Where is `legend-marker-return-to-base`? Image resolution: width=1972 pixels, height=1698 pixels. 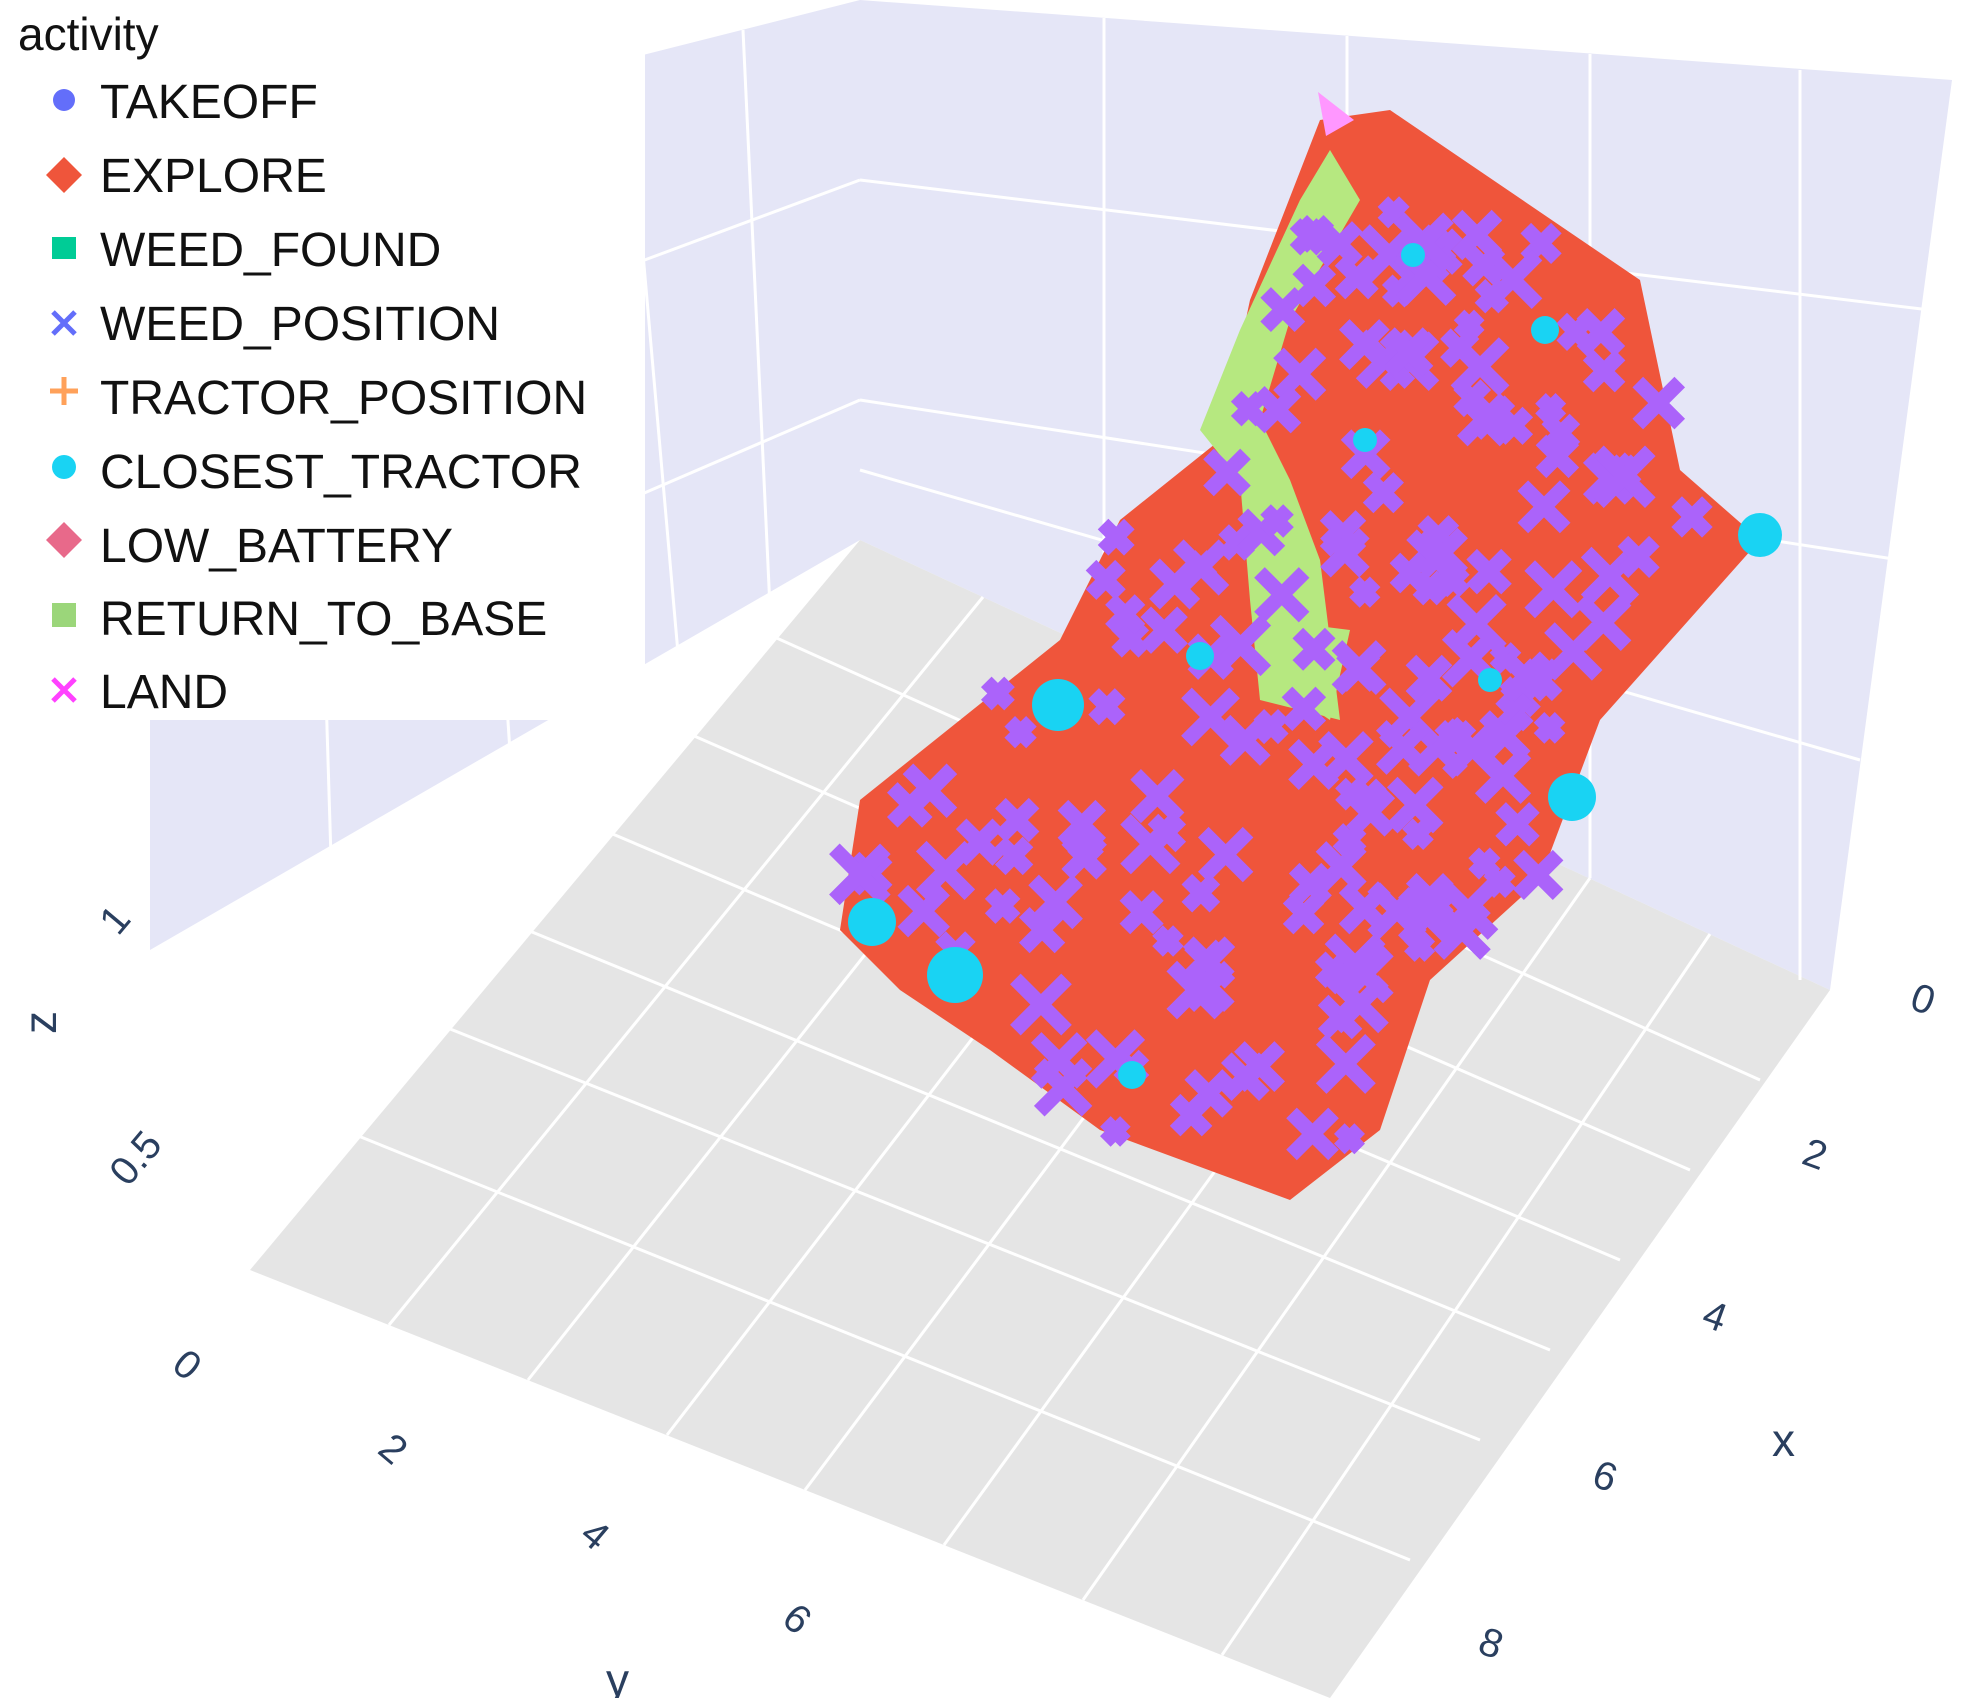 legend-marker-return-to-base is located at coordinates (64, 615).